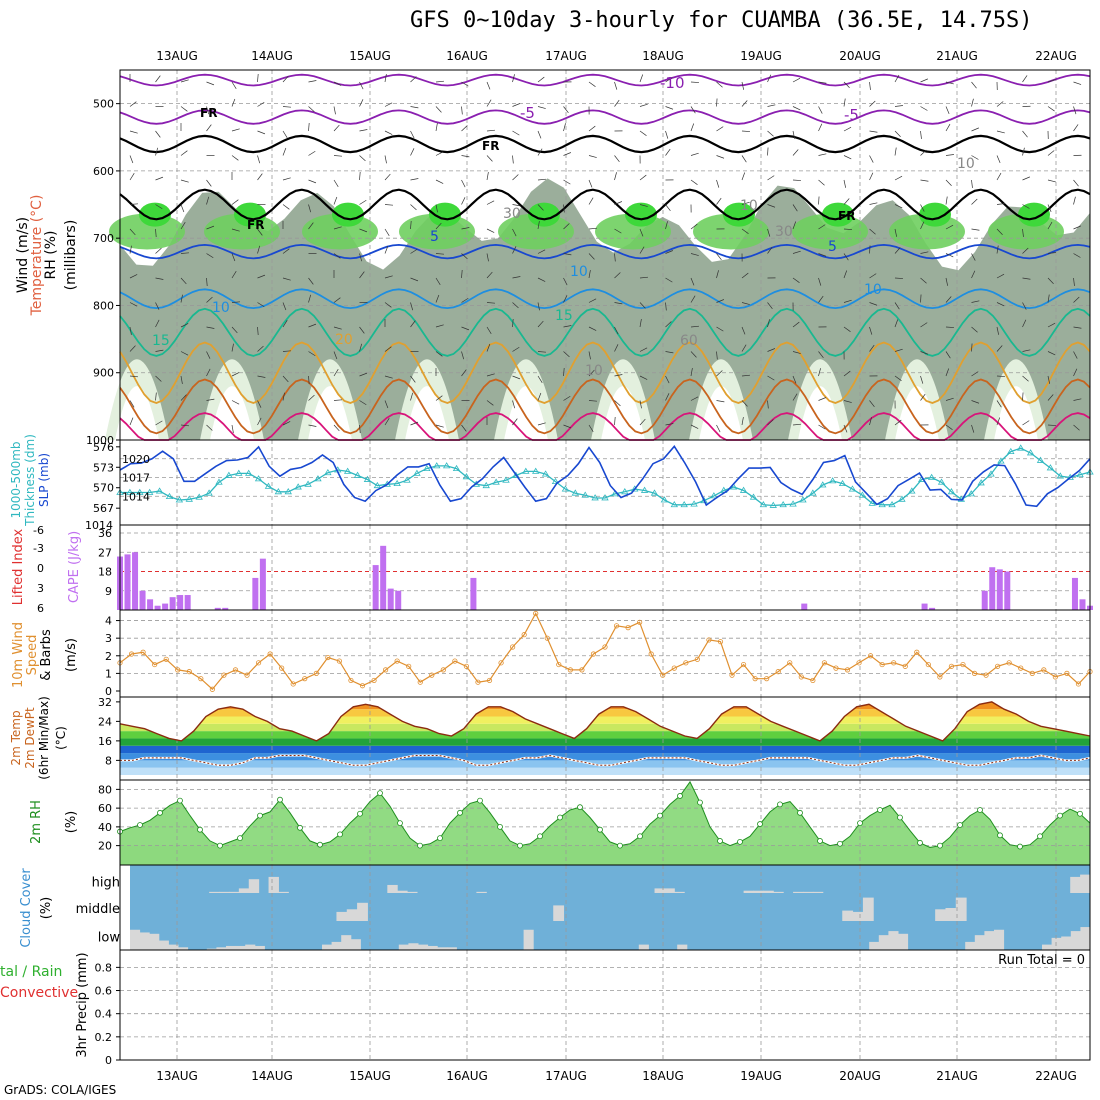  Describe the element at coordinates (663, 56) in the screenshot. I see `date-label-top: 18AUG` at that location.